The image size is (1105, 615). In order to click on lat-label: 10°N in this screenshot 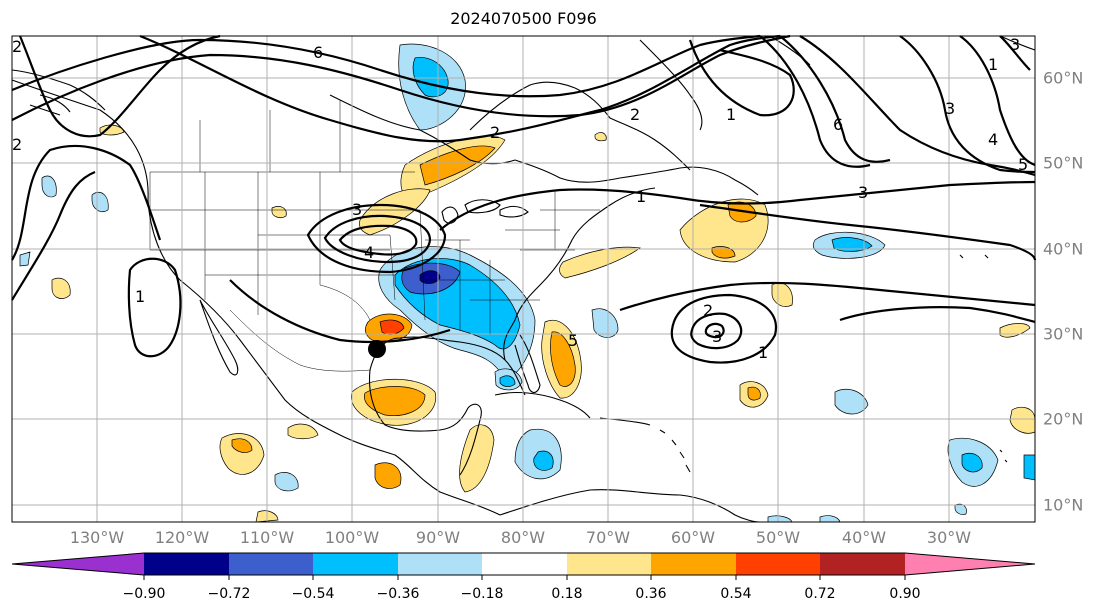, I will do `click(1063, 505)`.